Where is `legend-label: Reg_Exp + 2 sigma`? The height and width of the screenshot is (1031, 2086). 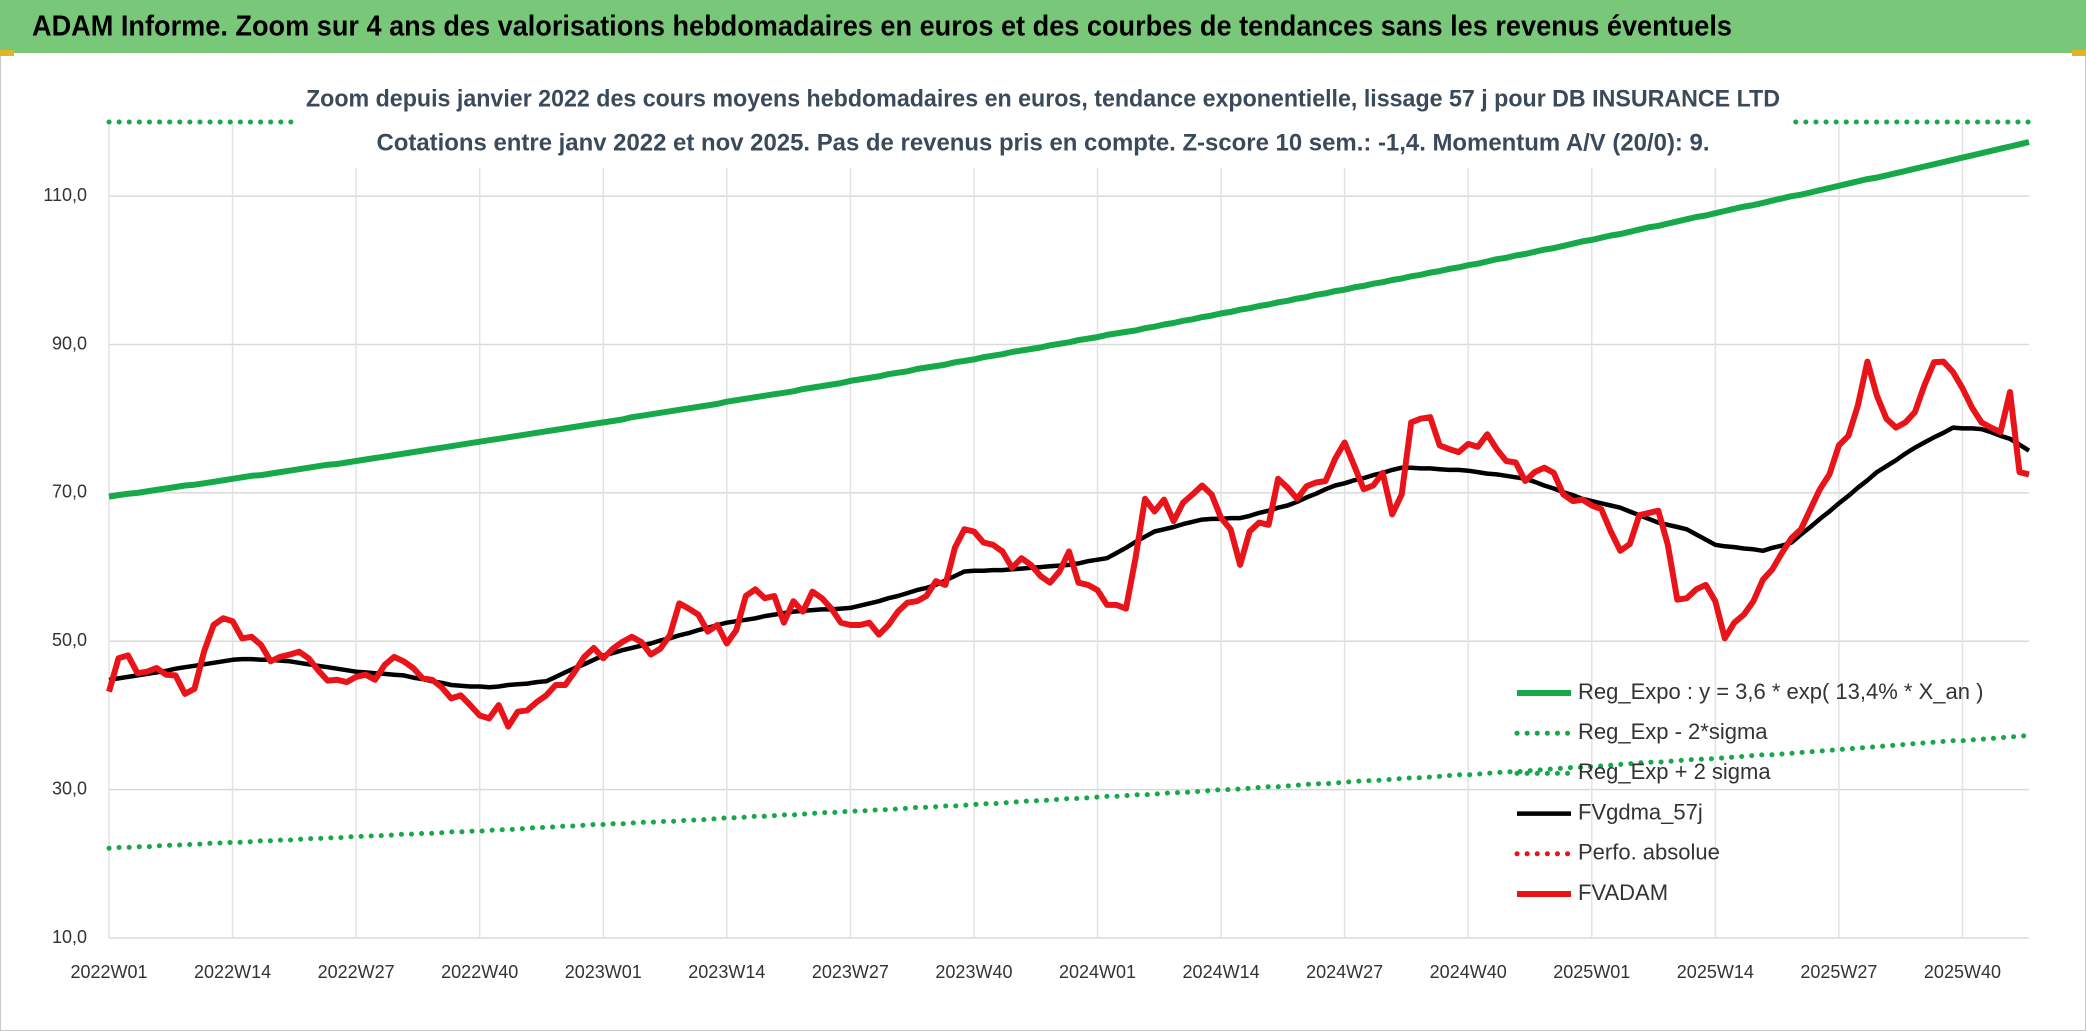
legend-label: Reg_Exp + 2 sigma is located at coordinates (1674, 771).